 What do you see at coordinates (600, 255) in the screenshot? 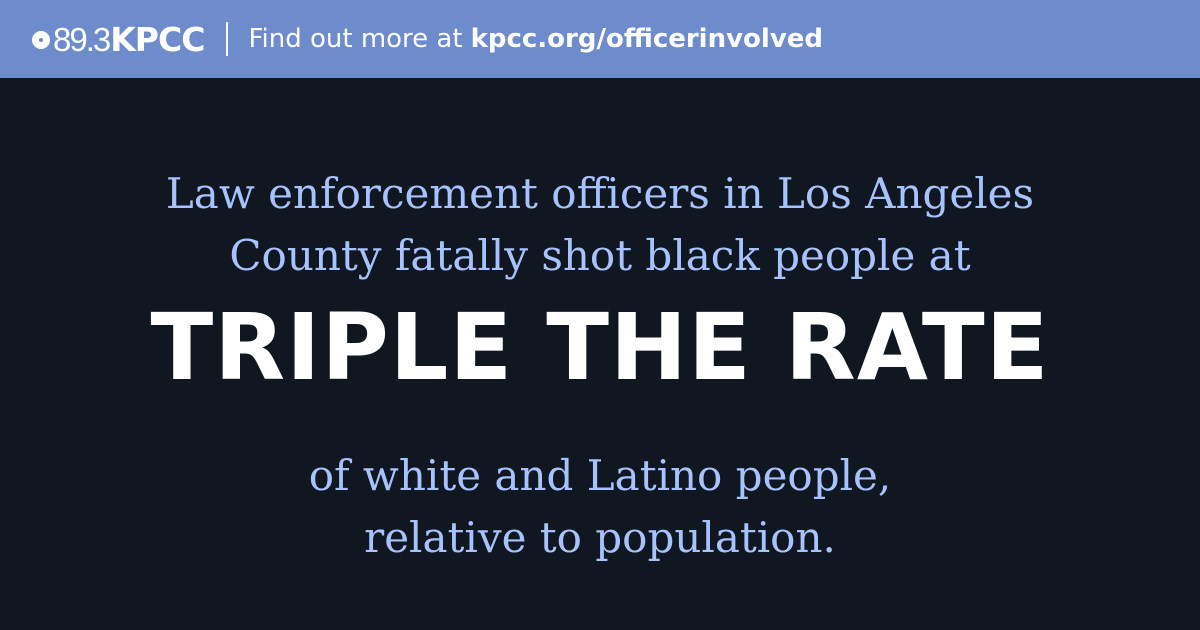
I see `intro-line: County fatally shot black people at` at bounding box center [600, 255].